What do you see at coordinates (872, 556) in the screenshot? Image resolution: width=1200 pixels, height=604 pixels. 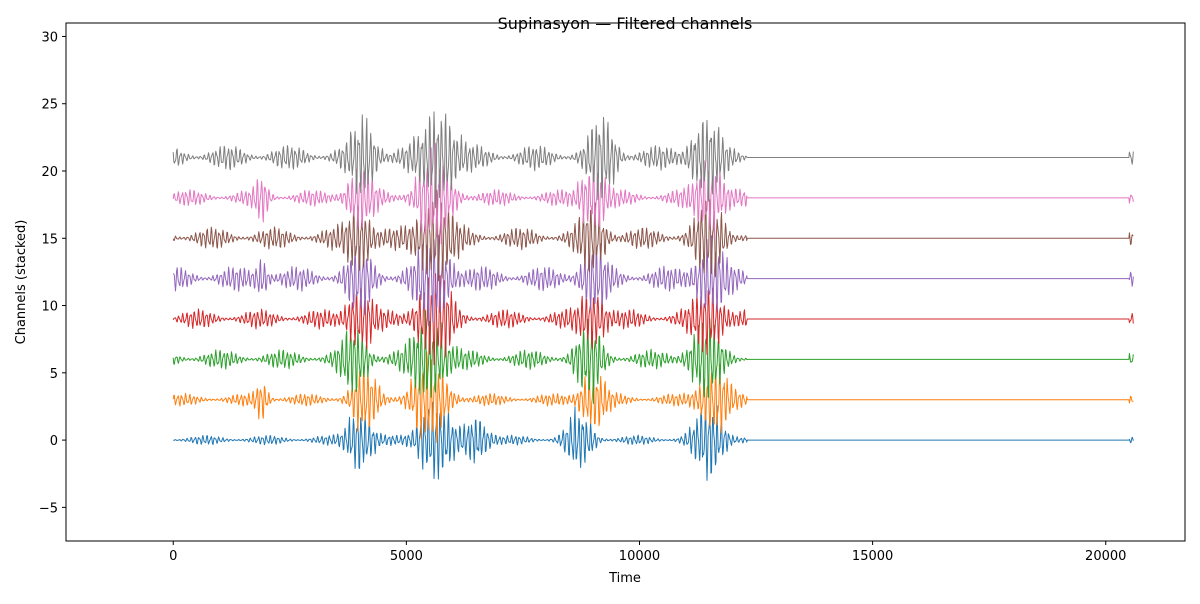 I see `x-tick-label: 15000` at bounding box center [872, 556].